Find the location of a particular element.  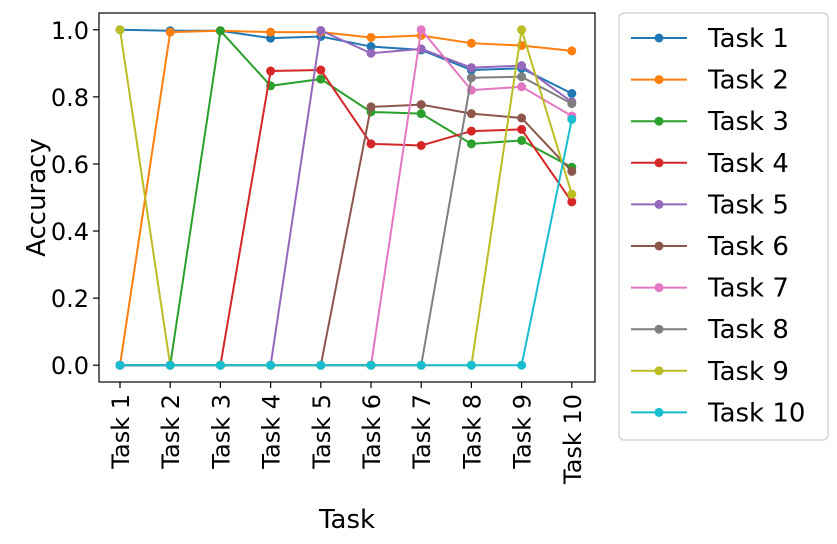

legend-item: Task 1 is located at coordinates (710, 39).